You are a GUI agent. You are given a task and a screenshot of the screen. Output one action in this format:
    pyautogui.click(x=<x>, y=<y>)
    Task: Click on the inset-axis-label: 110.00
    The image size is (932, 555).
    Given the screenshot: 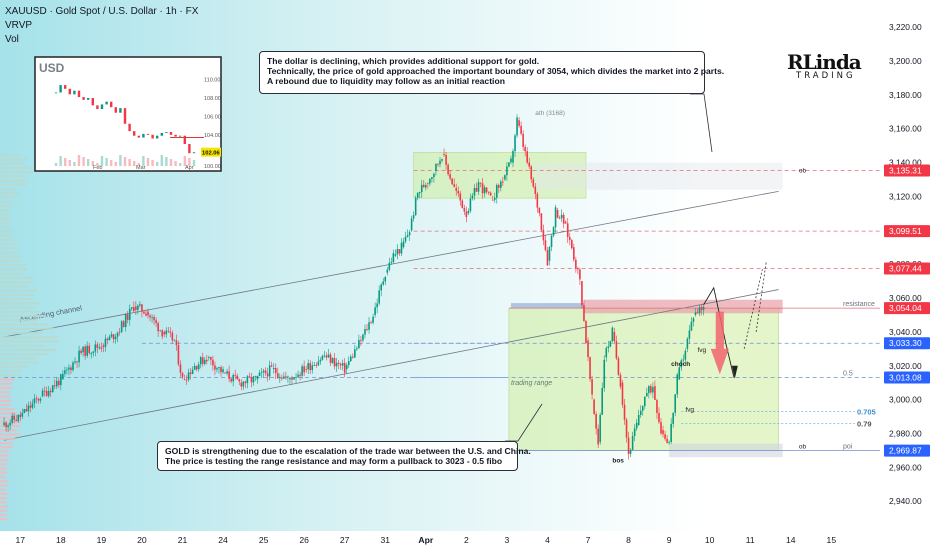 What is the action you would take?
    pyautogui.click(x=212, y=81)
    